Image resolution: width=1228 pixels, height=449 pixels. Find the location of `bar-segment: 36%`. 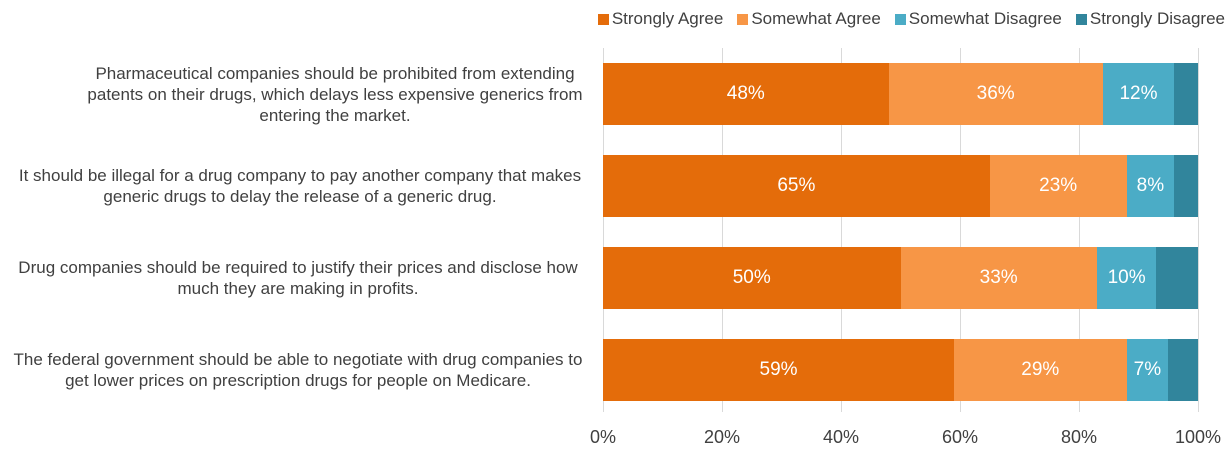

bar-segment: 36% is located at coordinates (995, 94).